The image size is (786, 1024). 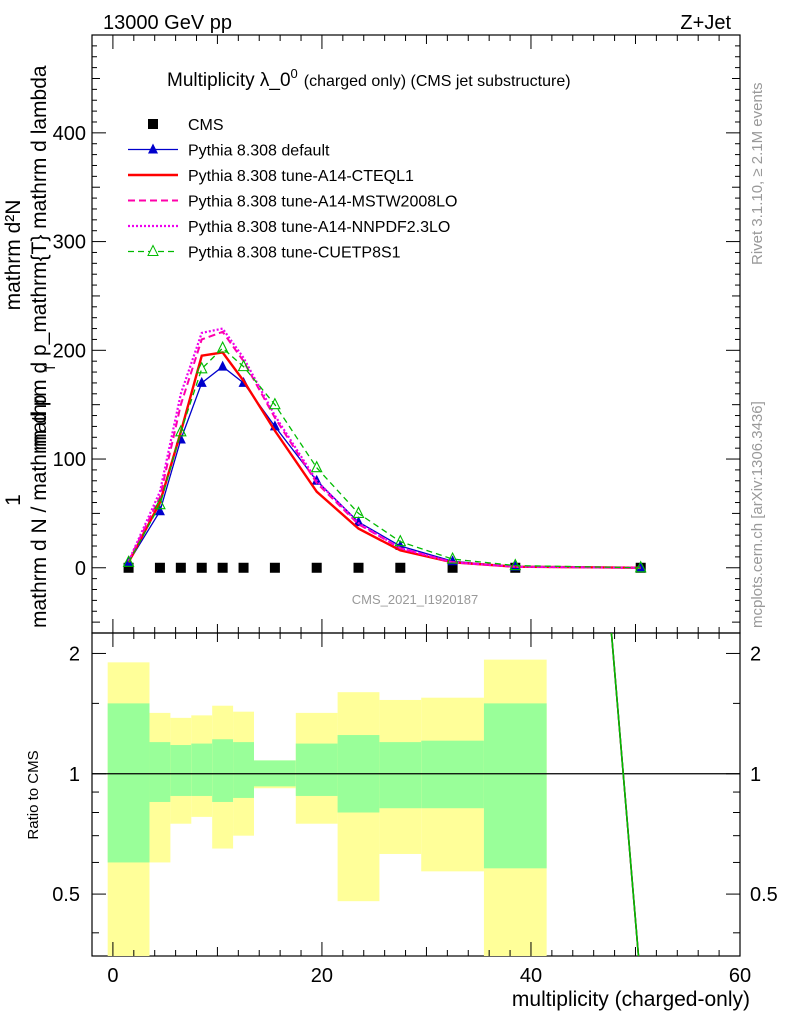 What do you see at coordinates (39, 511) in the screenshot?
I see `ylabel-prefix-den: mathrm d N / mathrm d p` at bounding box center [39, 511].